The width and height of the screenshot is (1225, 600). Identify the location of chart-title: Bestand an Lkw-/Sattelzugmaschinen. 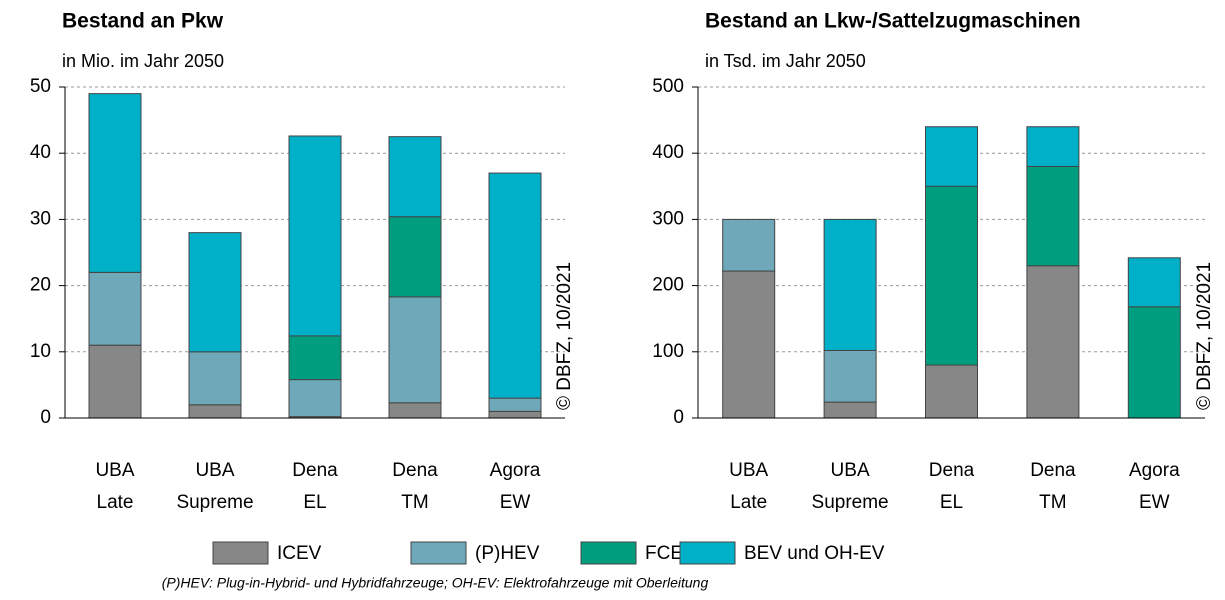
(893, 21).